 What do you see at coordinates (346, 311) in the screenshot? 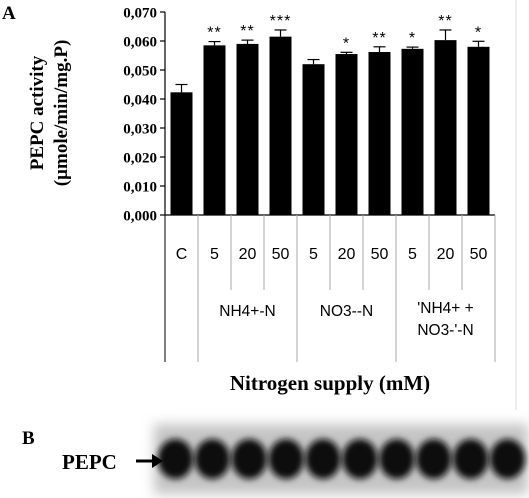
I see `group-label: NO3--N` at bounding box center [346, 311].